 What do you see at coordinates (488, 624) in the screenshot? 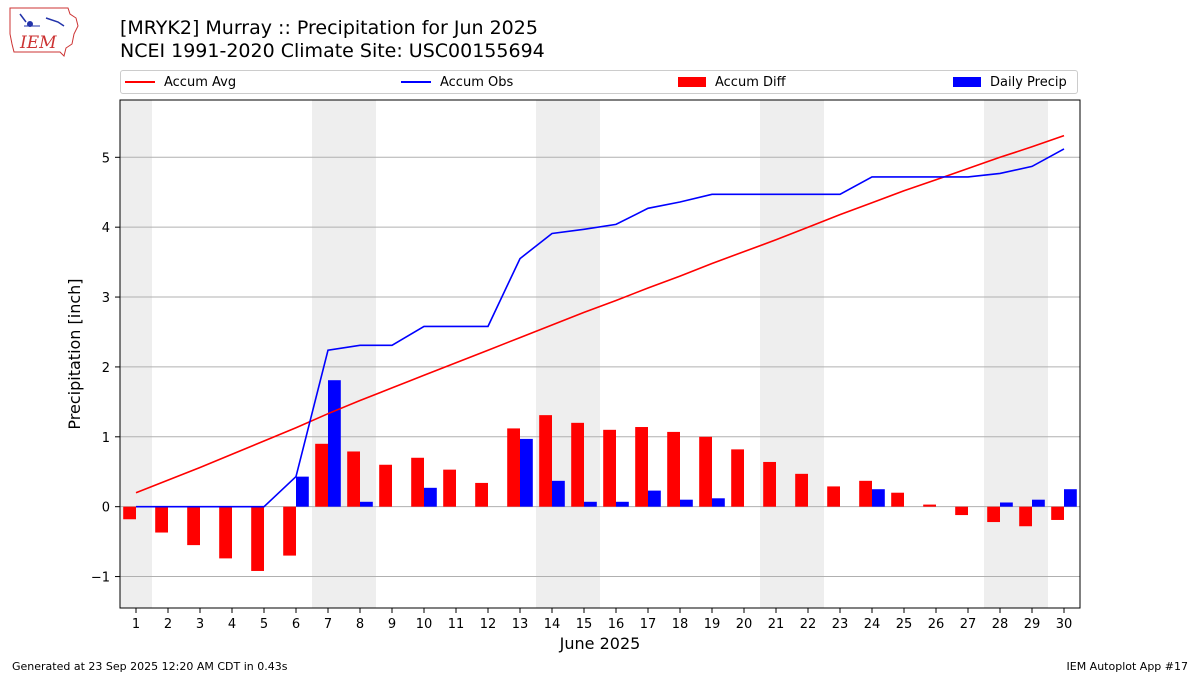
I see `x-tick-label: 12` at bounding box center [488, 624].